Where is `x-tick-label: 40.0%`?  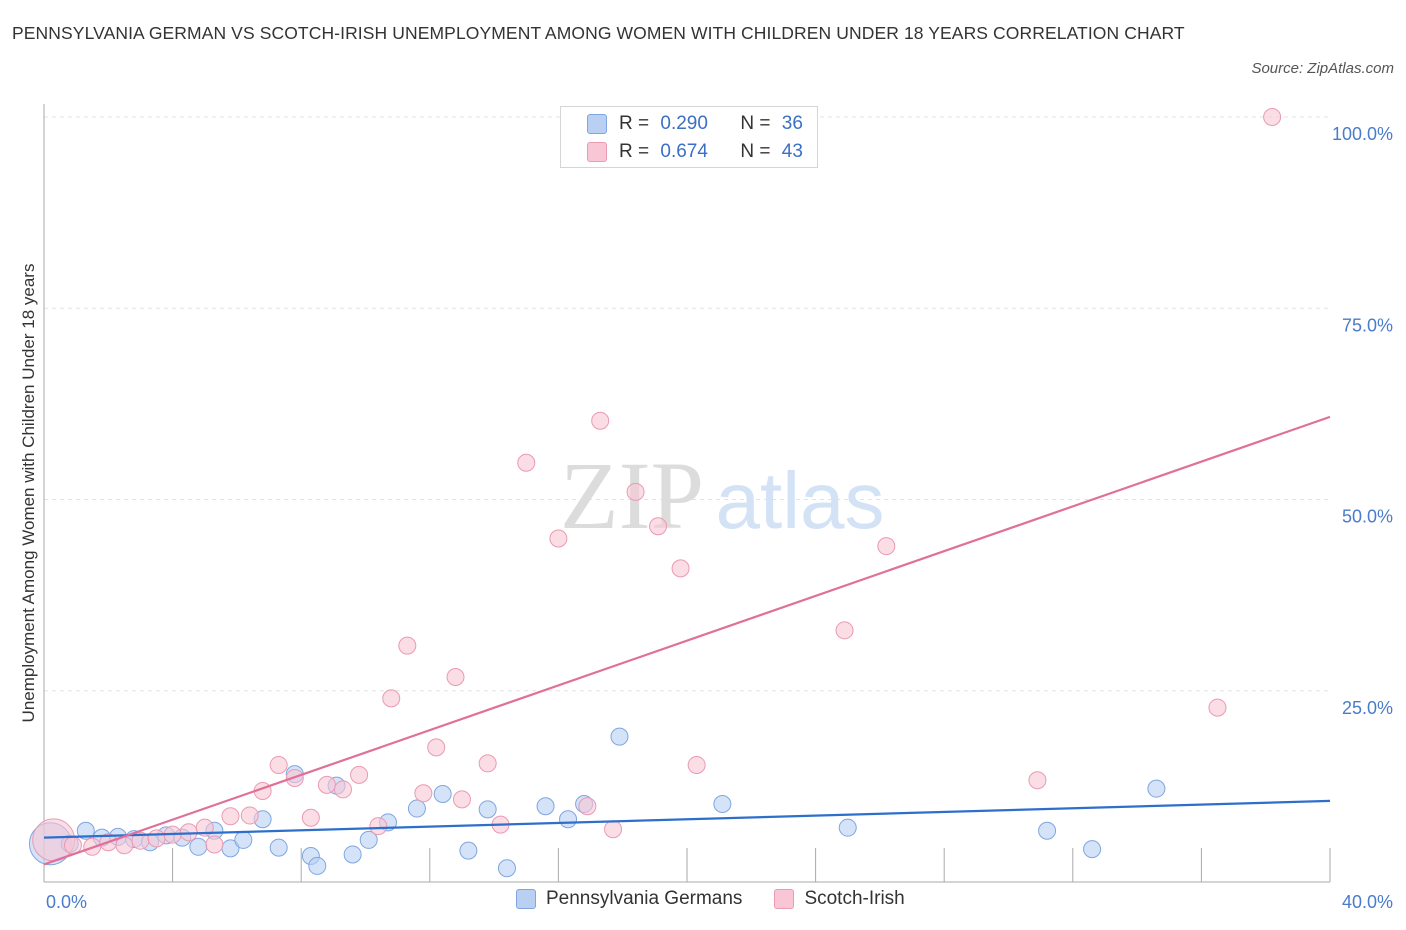 x-tick-label: 40.0% is located at coordinates (1367, 902).